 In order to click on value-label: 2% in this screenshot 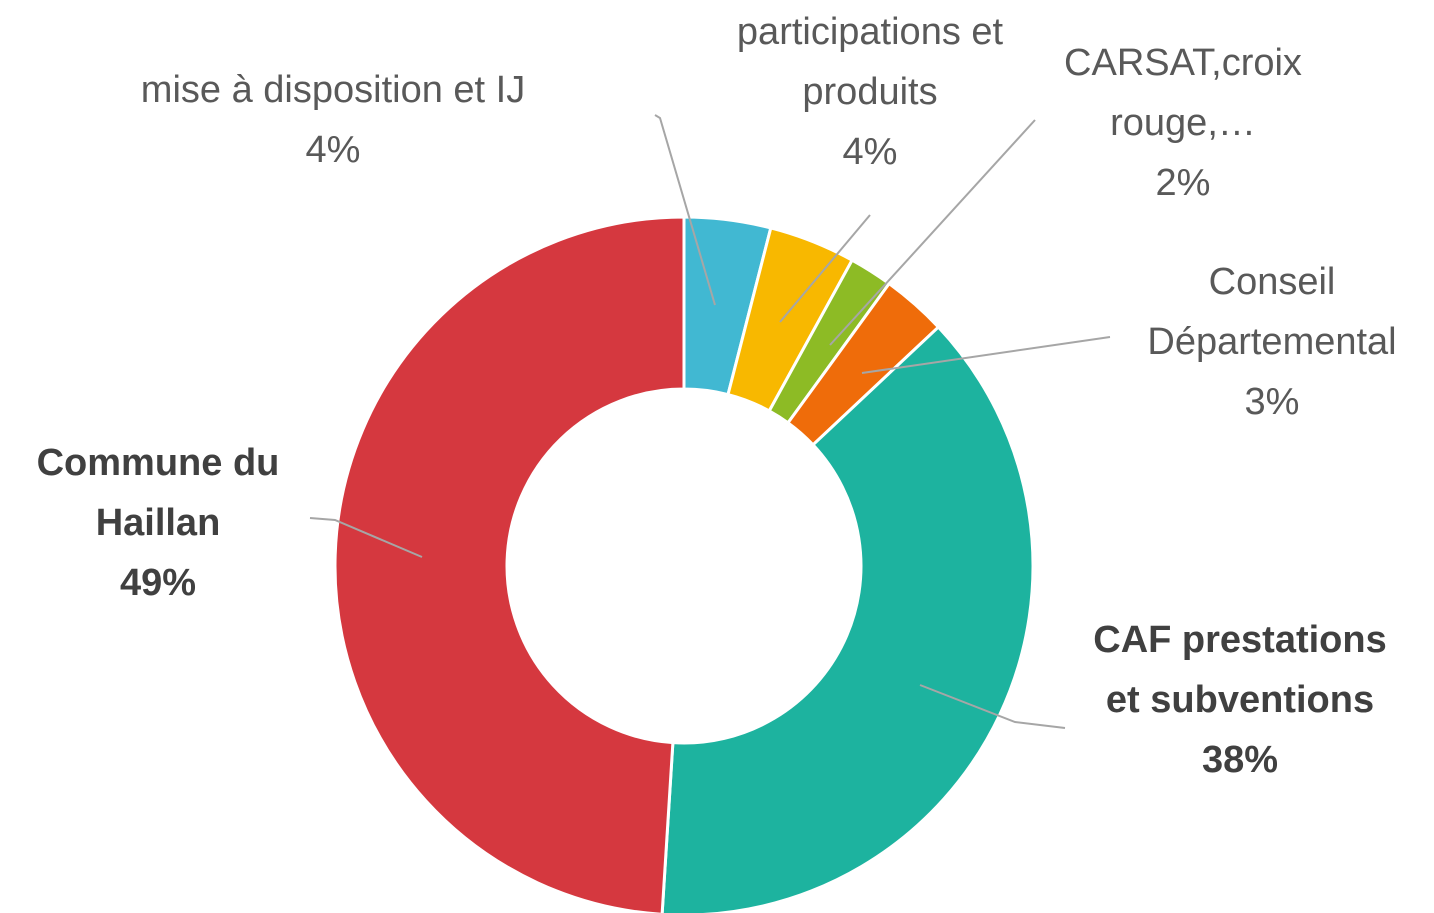, I will do `click(1183, 183)`.